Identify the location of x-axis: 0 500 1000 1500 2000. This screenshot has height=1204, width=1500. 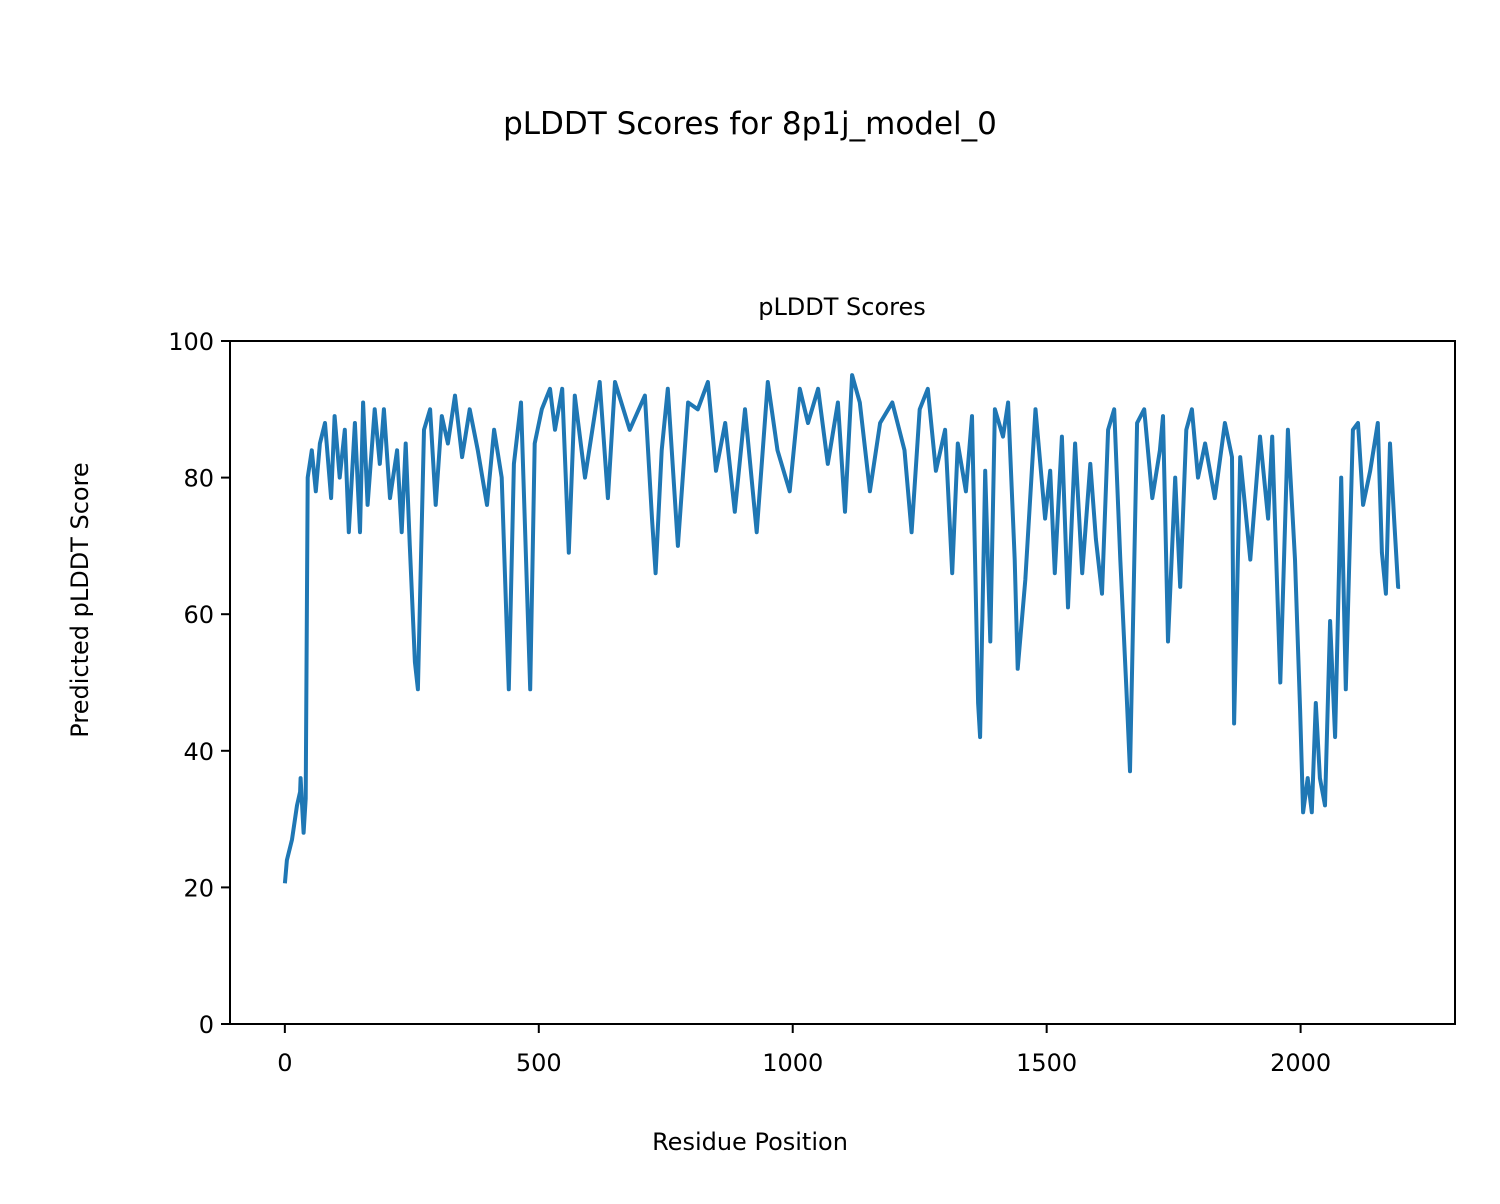
(804, 1050).